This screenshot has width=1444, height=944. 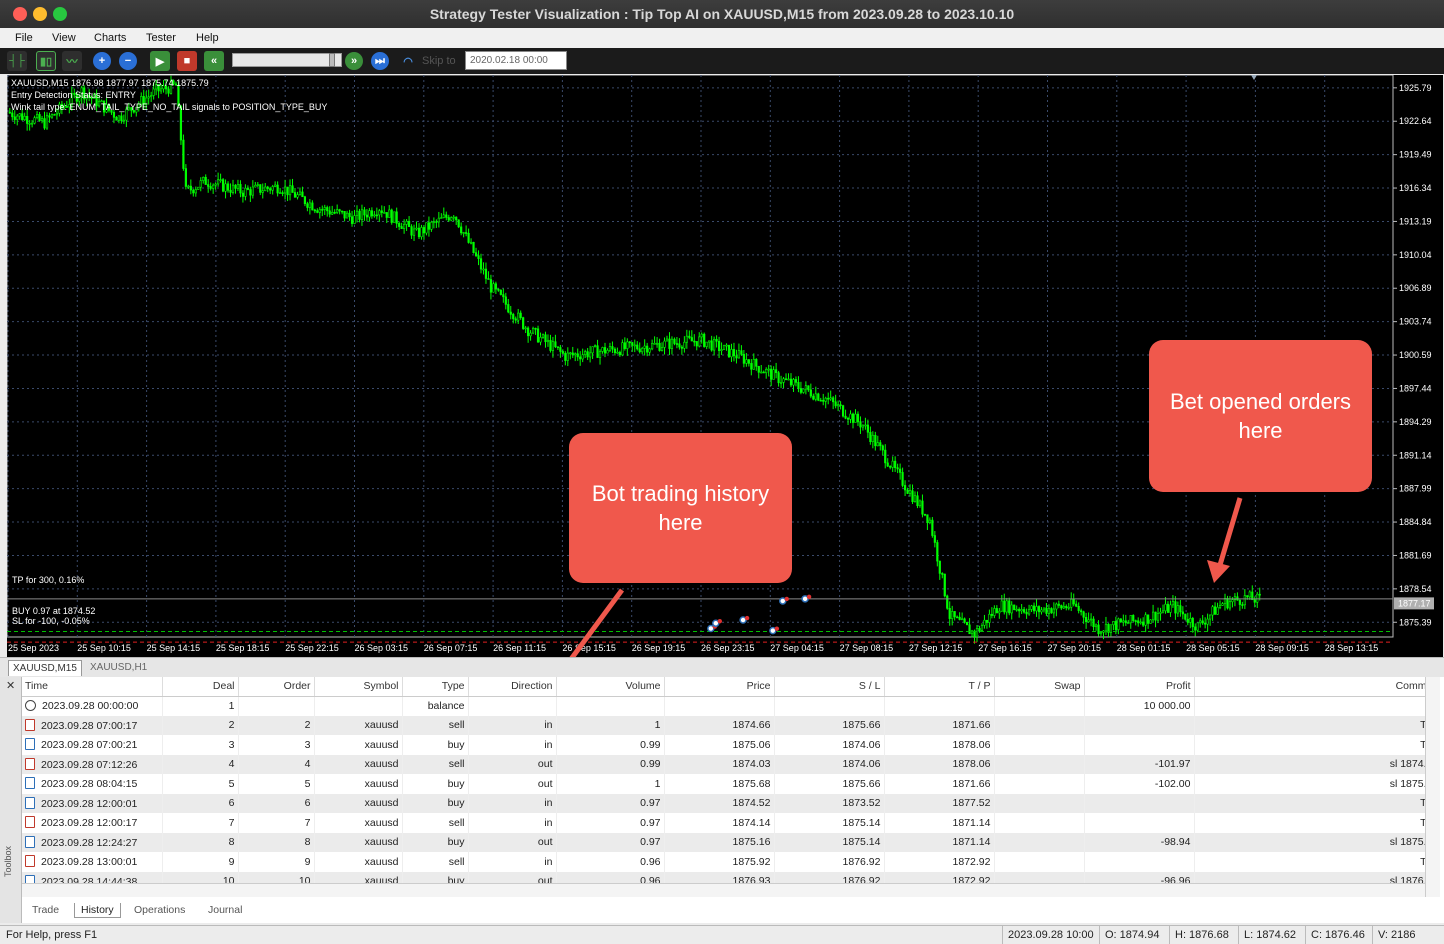 I want to click on menu-help: Help, so click(x=207, y=38).